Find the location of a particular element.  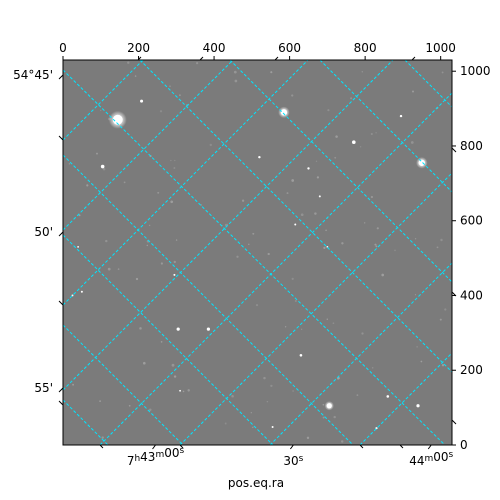

dec-tick-label: 55' is located at coordinates (43, 388).